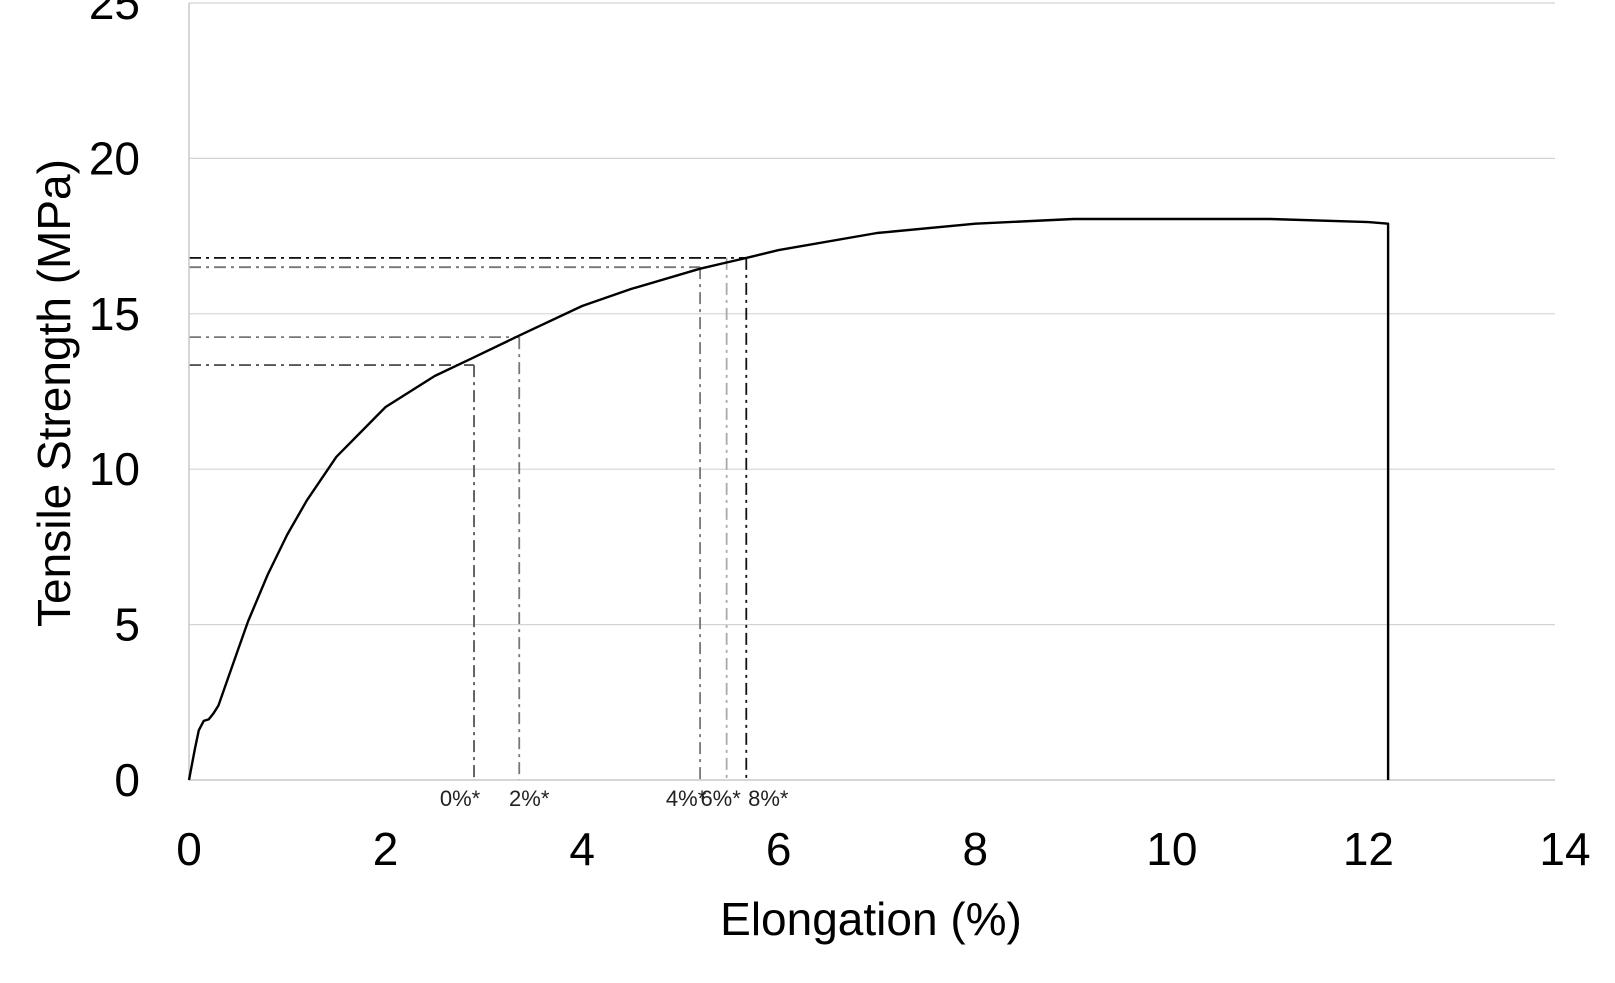 The image size is (1615, 983). I want to click on x-axis-title: Elongation (%), so click(871, 919).